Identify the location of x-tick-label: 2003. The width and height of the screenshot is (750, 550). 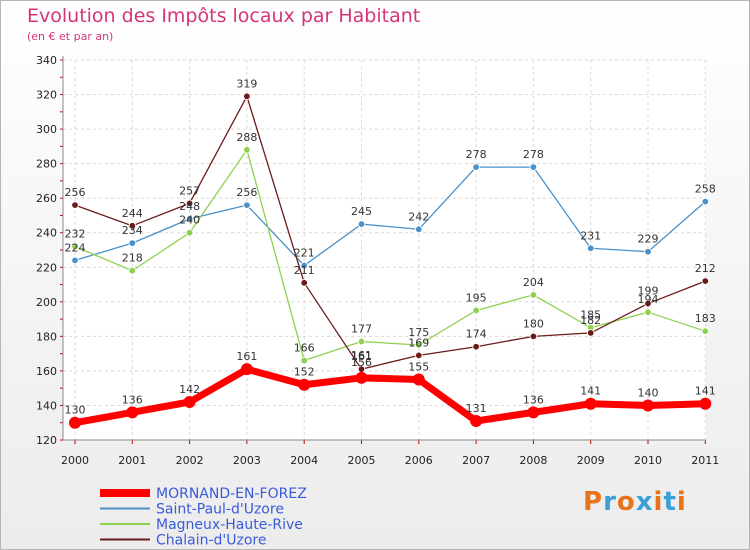
(247, 460).